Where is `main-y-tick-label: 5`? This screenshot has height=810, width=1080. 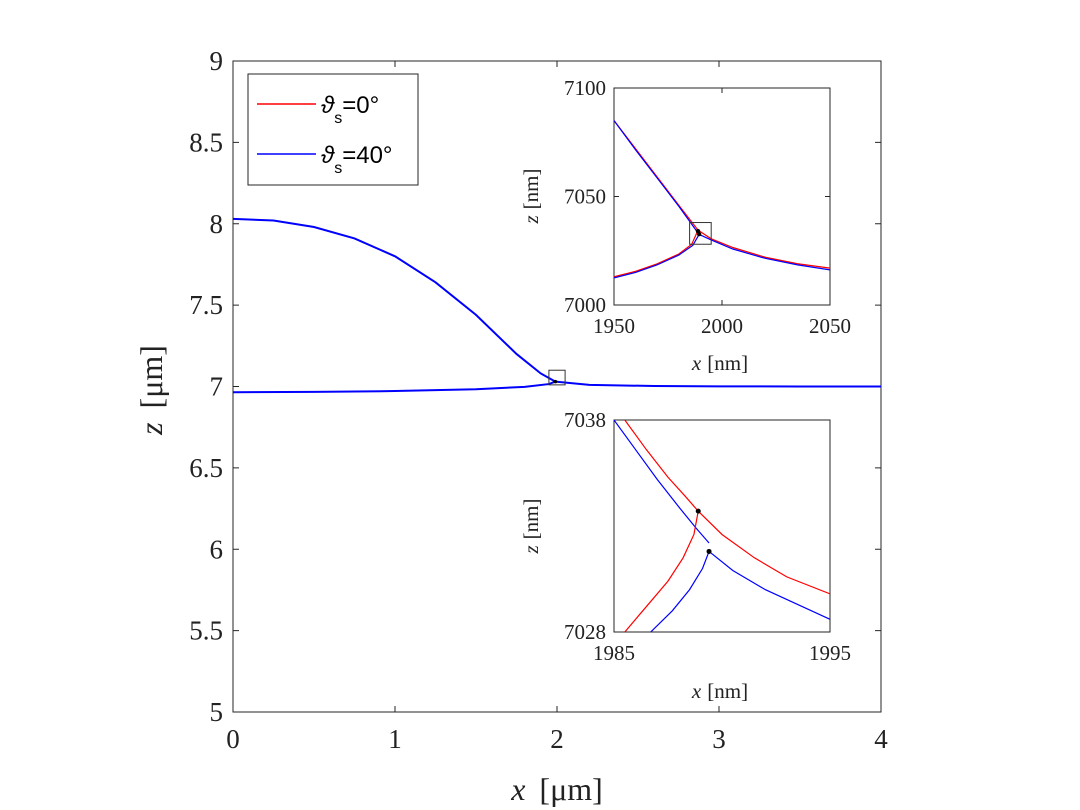
main-y-tick-label: 5 is located at coordinates (217, 712).